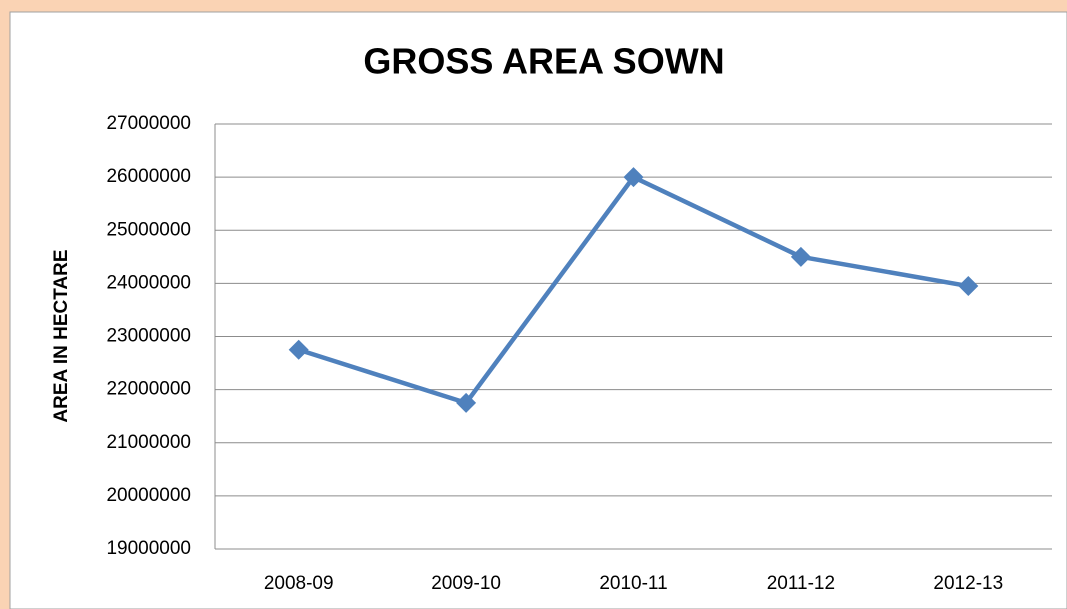 The width and height of the screenshot is (1067, 609). What do you see at coordinates (148, 229) in the screenshot?
I see `y-tick-label: 25000000` at bounding box center [148, 229].